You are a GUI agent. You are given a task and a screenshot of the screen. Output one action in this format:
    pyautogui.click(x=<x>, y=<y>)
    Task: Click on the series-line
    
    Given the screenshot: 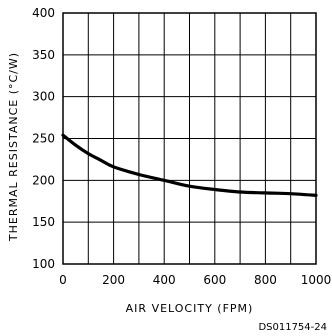 What is the action you would take?
    pyautogui.click(x=189, y=165)
    